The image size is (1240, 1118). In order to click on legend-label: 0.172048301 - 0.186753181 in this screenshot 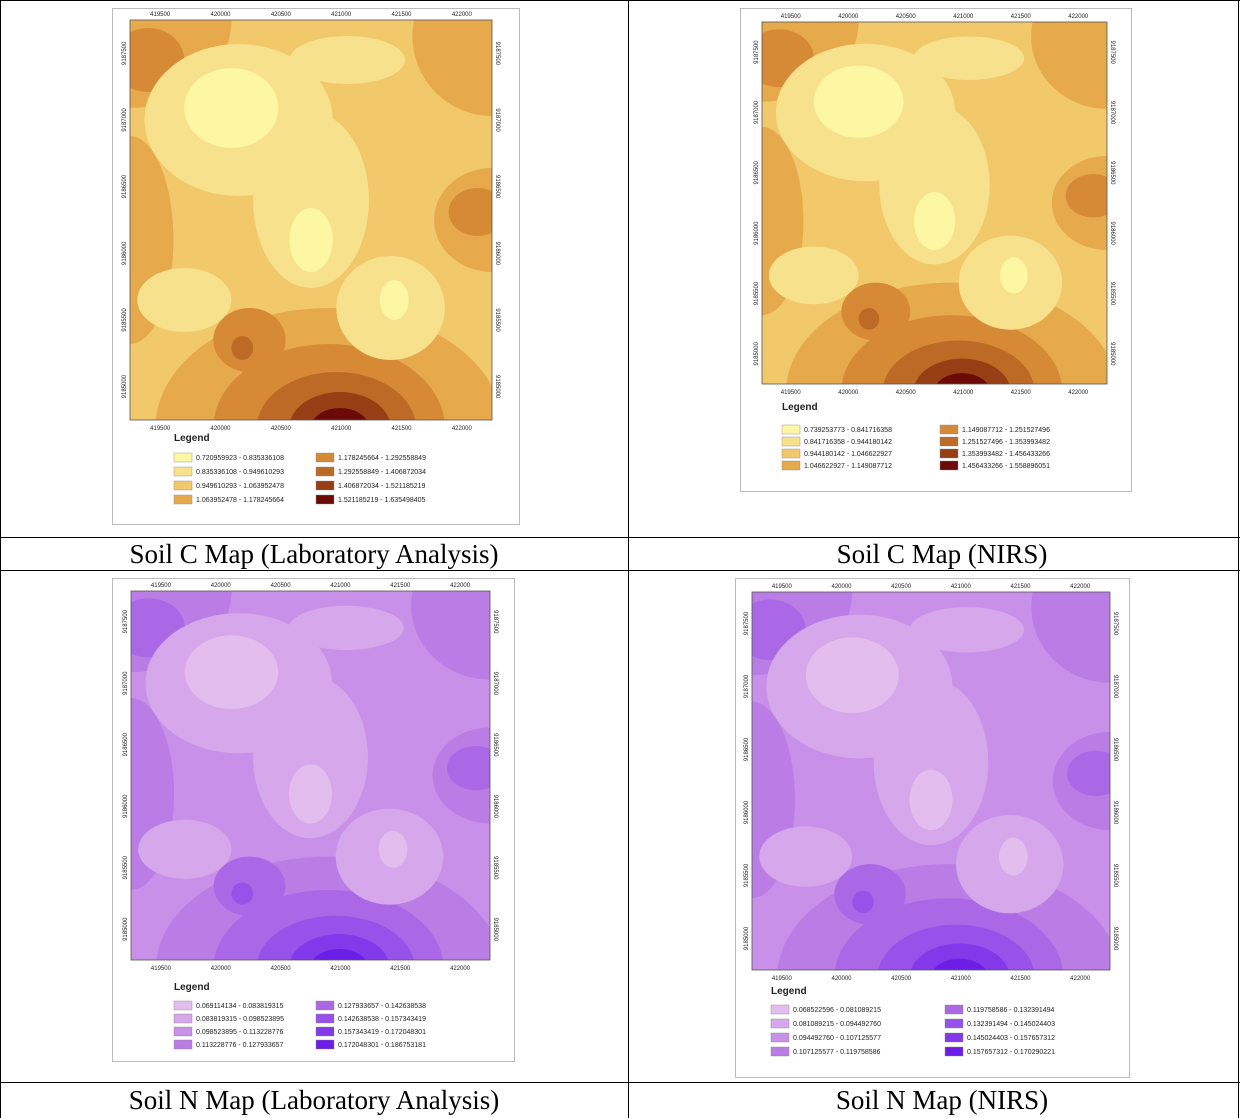, I will do `click(382, 1045)`.